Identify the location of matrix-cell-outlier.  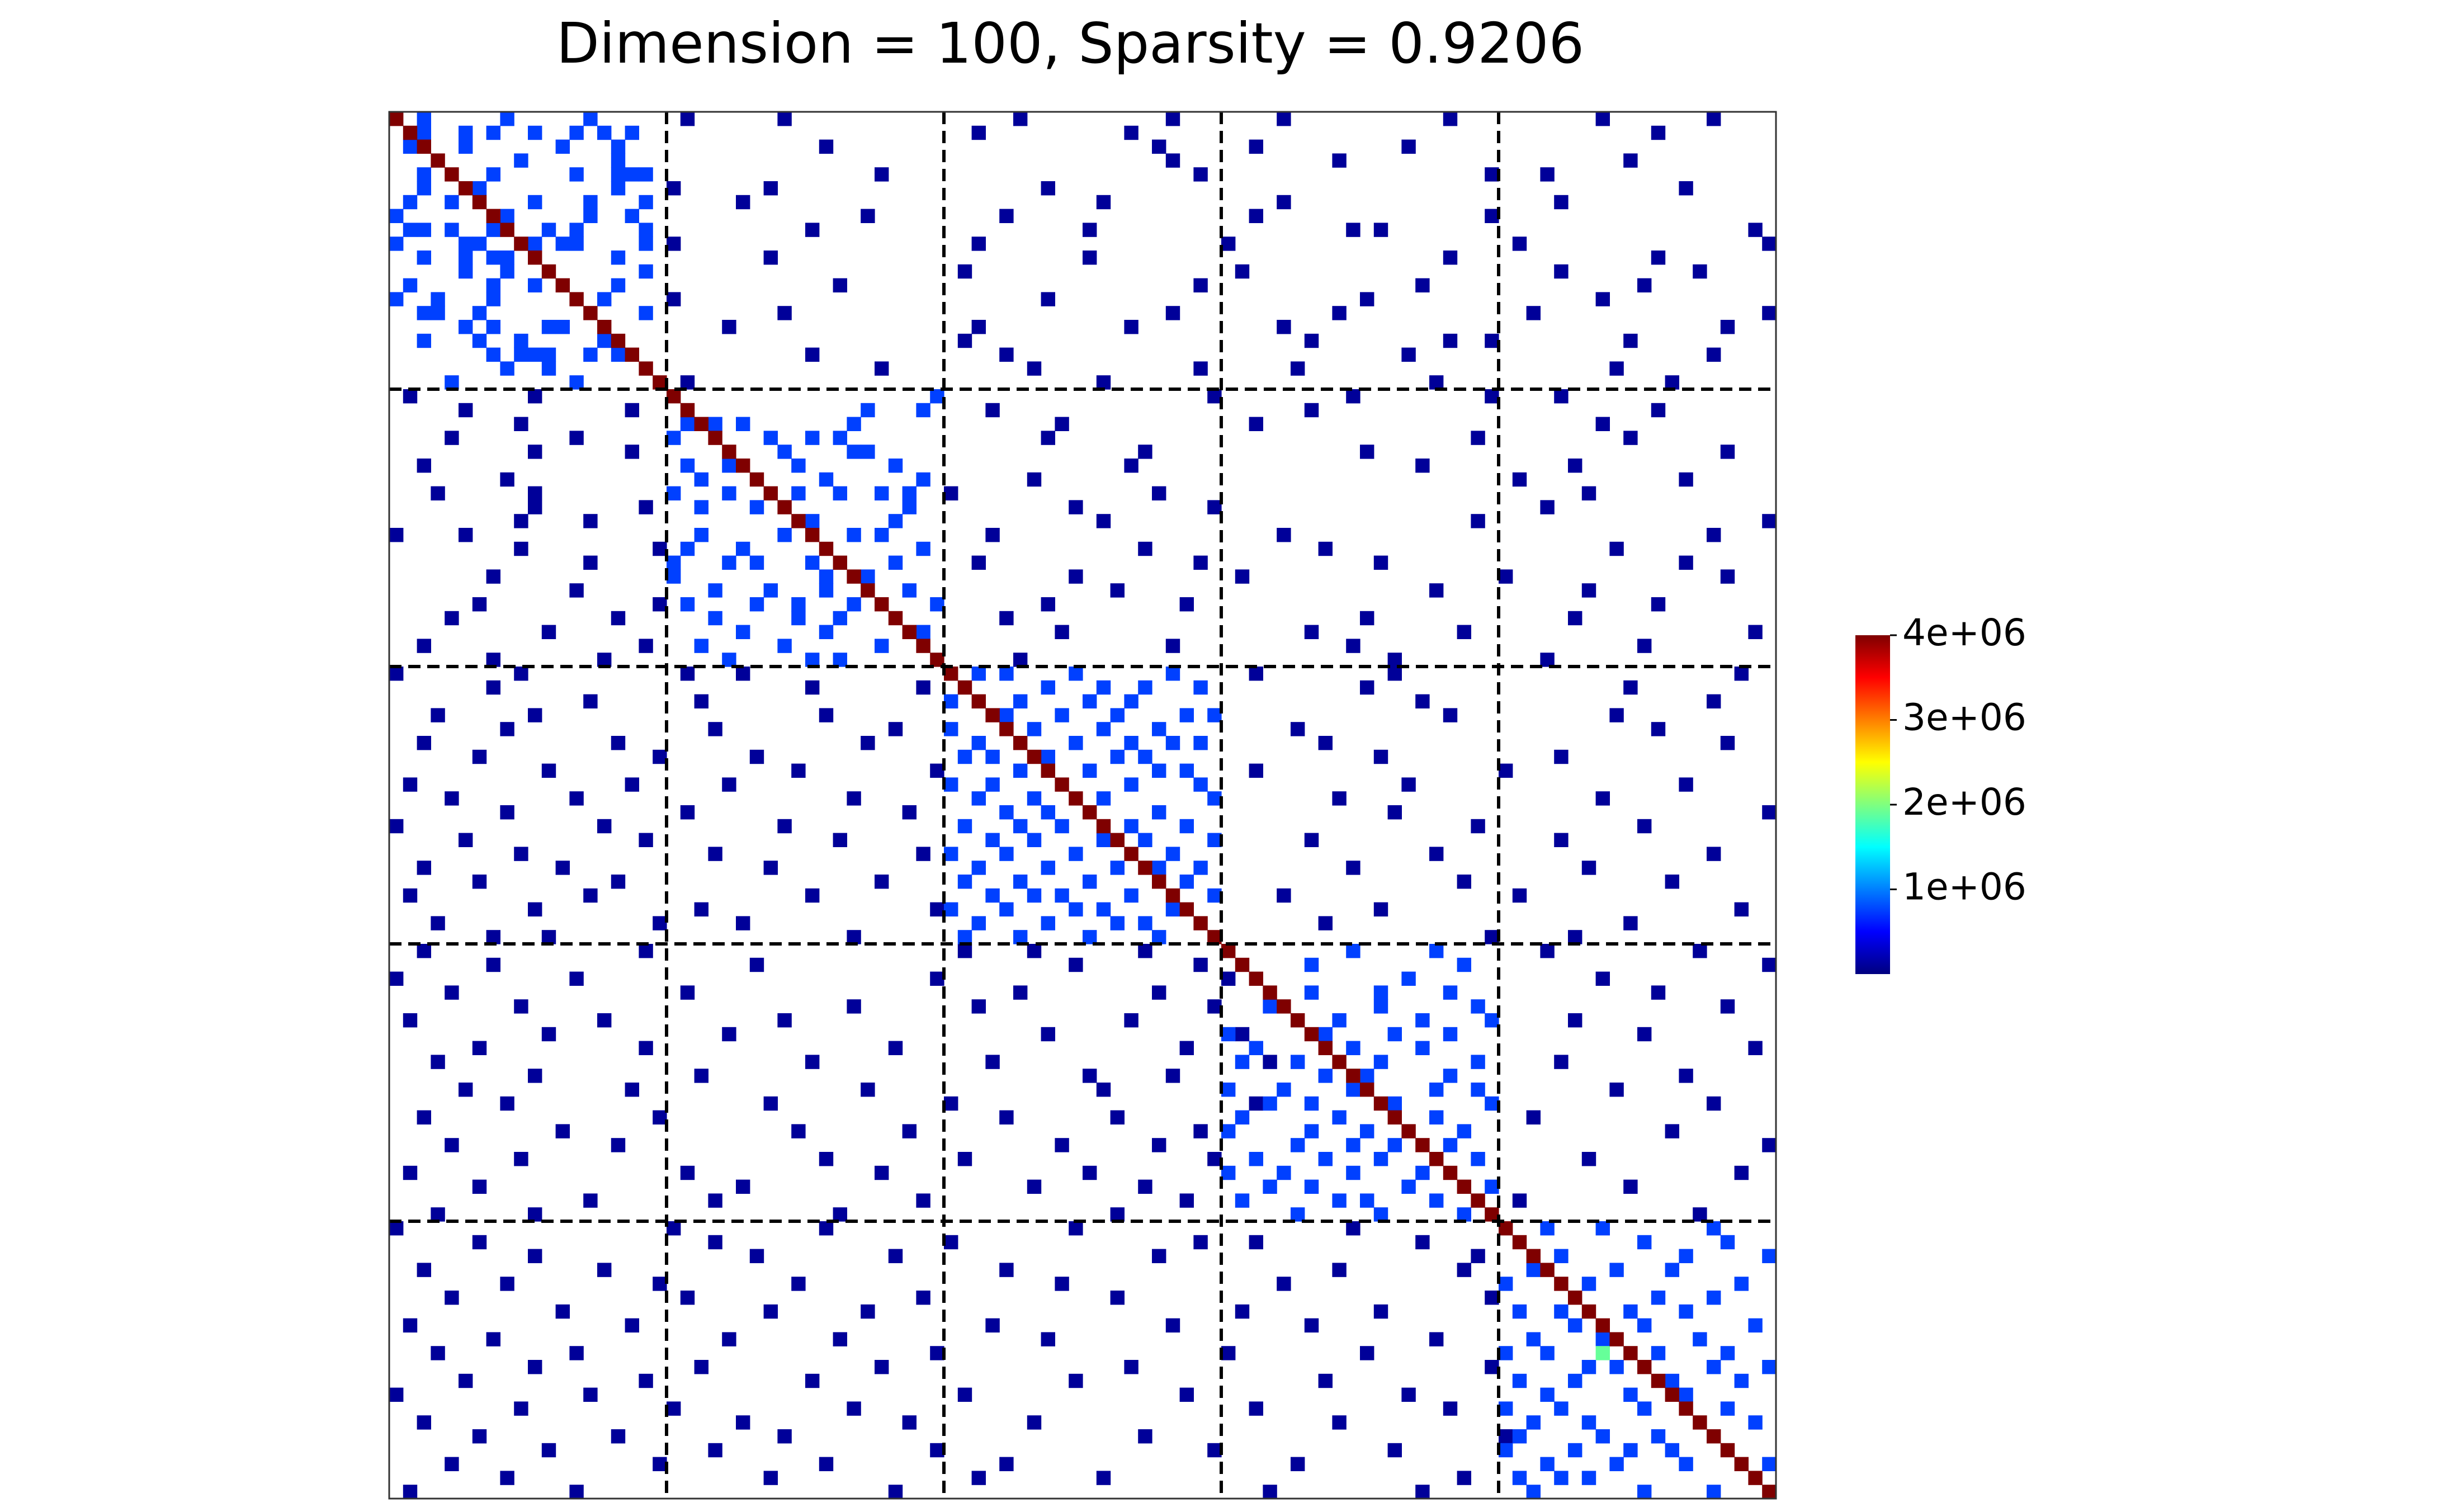
(1603, 1353).